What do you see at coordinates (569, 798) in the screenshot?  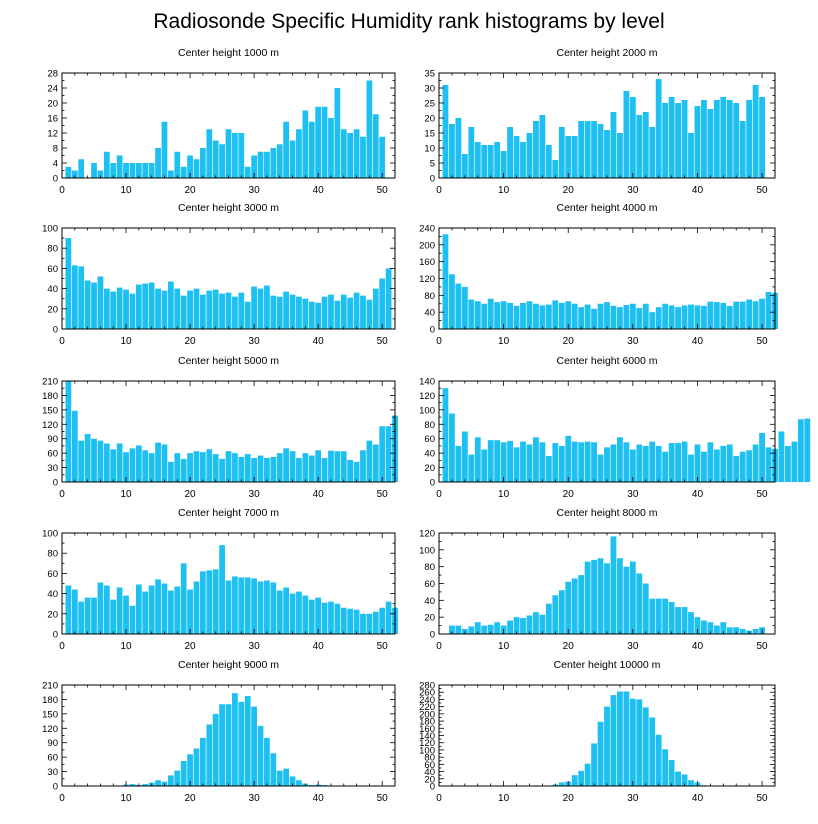 I see `x-tick-label: 20` at bounding box center [569, 798].